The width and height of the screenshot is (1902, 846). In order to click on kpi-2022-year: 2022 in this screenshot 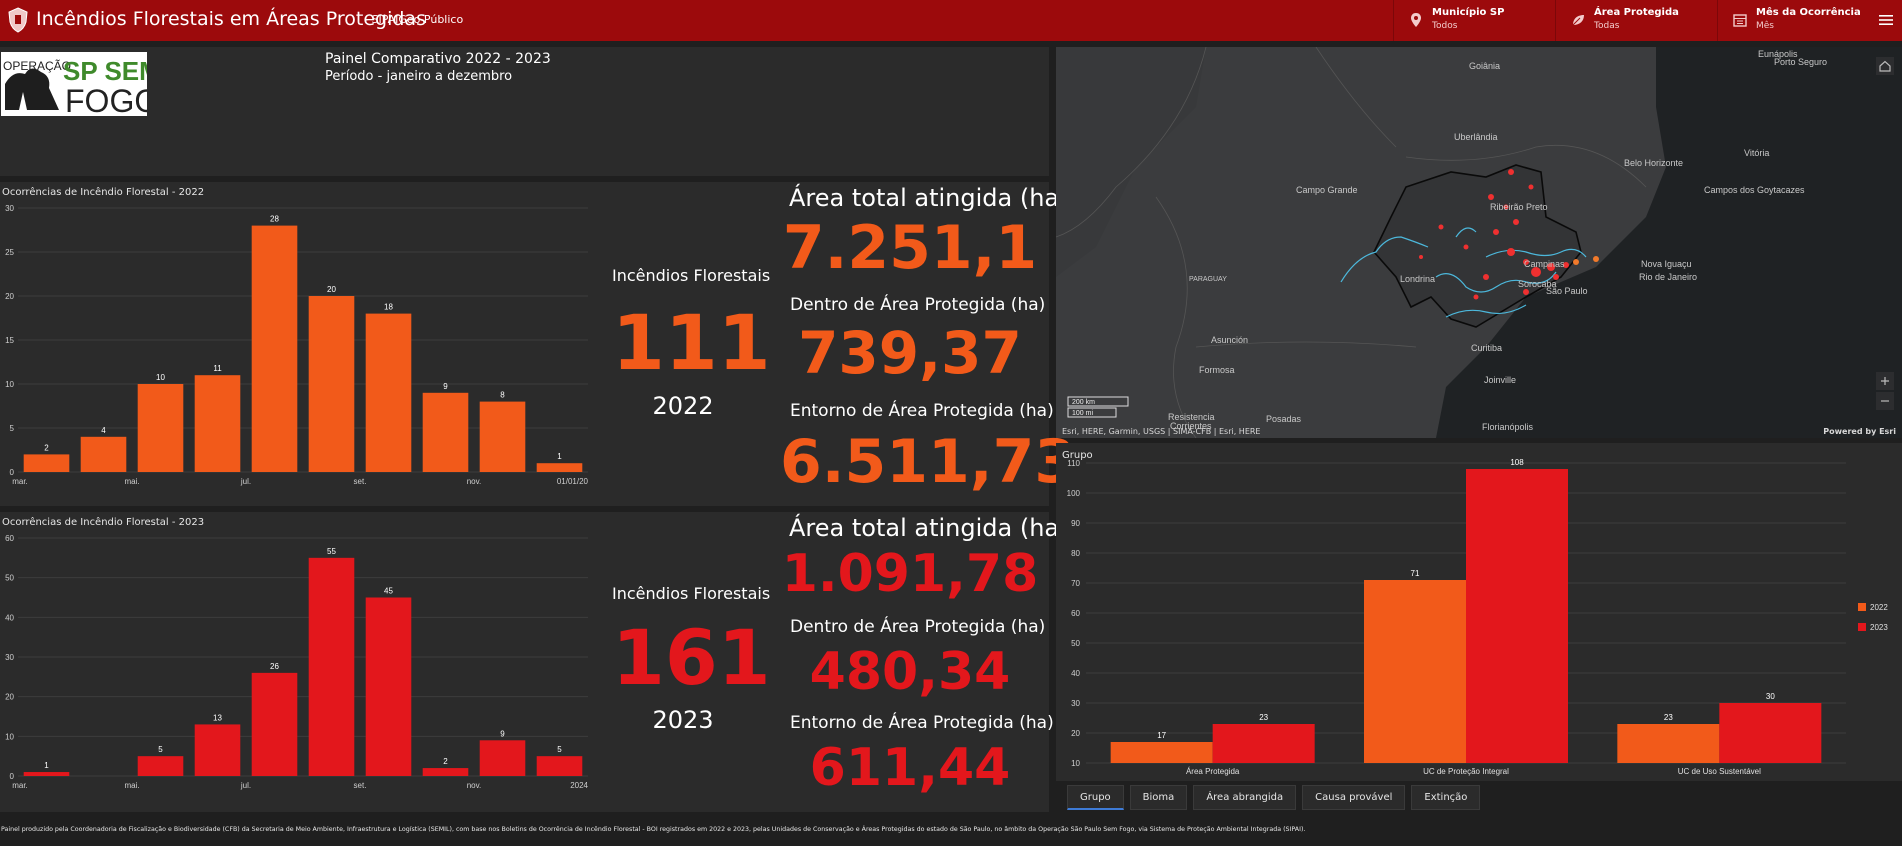, I will do `click(683, 406)`.